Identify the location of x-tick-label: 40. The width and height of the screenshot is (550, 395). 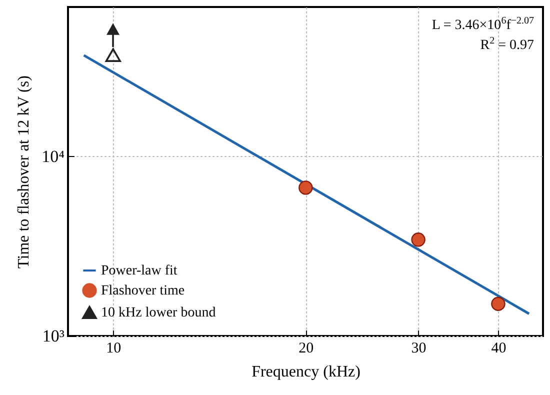
(498, 348).